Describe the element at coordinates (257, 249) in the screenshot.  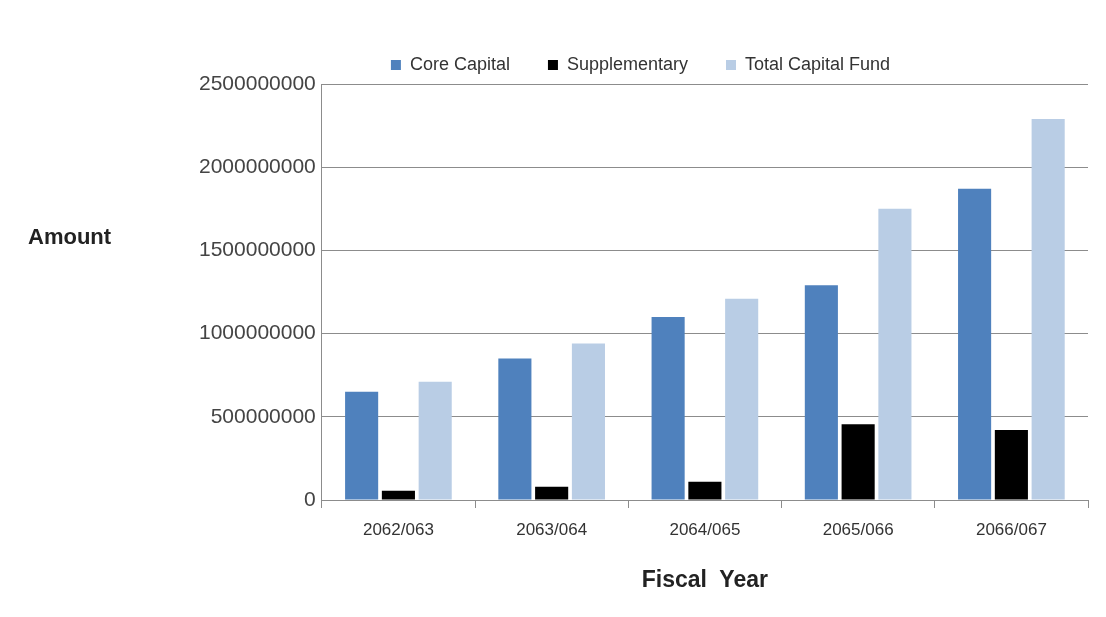
I see `y-tick-label: 1500000000` at that location.